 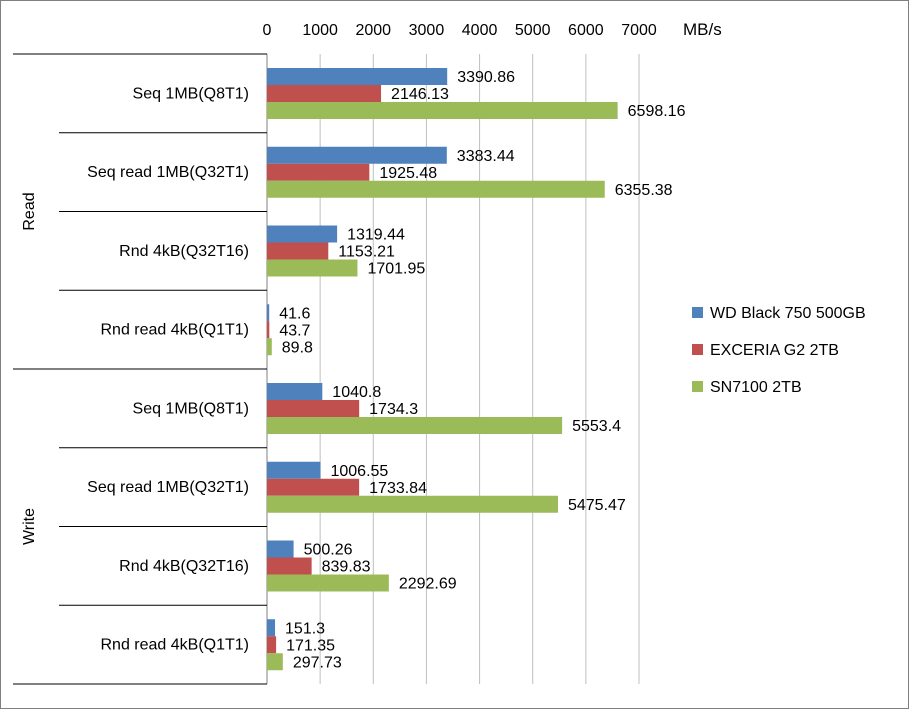 I want to click on group-labels: Read Write, so click(x=29, y=368).